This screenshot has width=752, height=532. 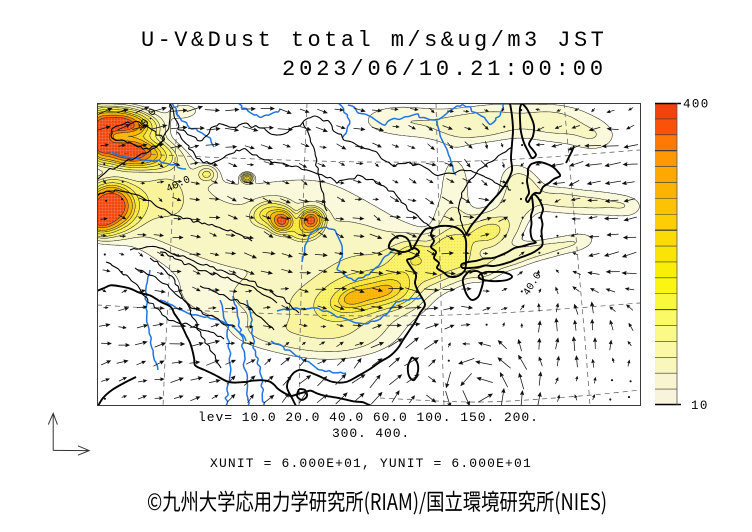 What do you see at coordinates (374, 40) in the screenshot?
I see `svg-text: U-V&Dust total m/s&ug/m3 JST` at bounding box center [374, 40].